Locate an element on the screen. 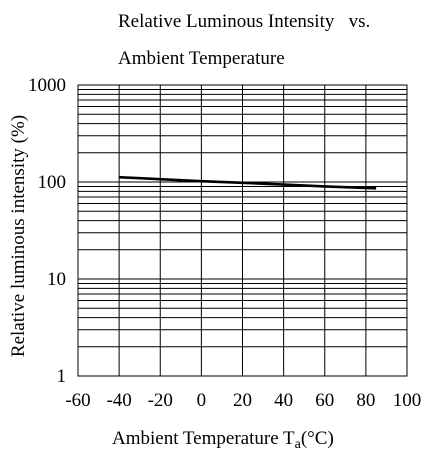 This screenshot has height=452, width=430. x-axis-label-subscript: a is located at coordinates (298, 444).